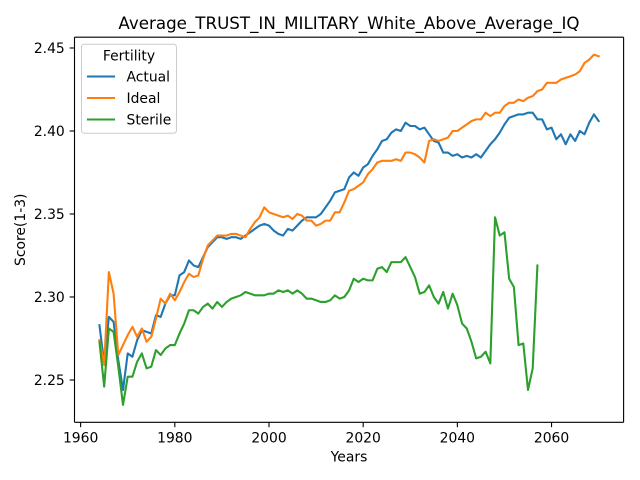  I want to click on legend-label: Sterile, so click(149, 121).